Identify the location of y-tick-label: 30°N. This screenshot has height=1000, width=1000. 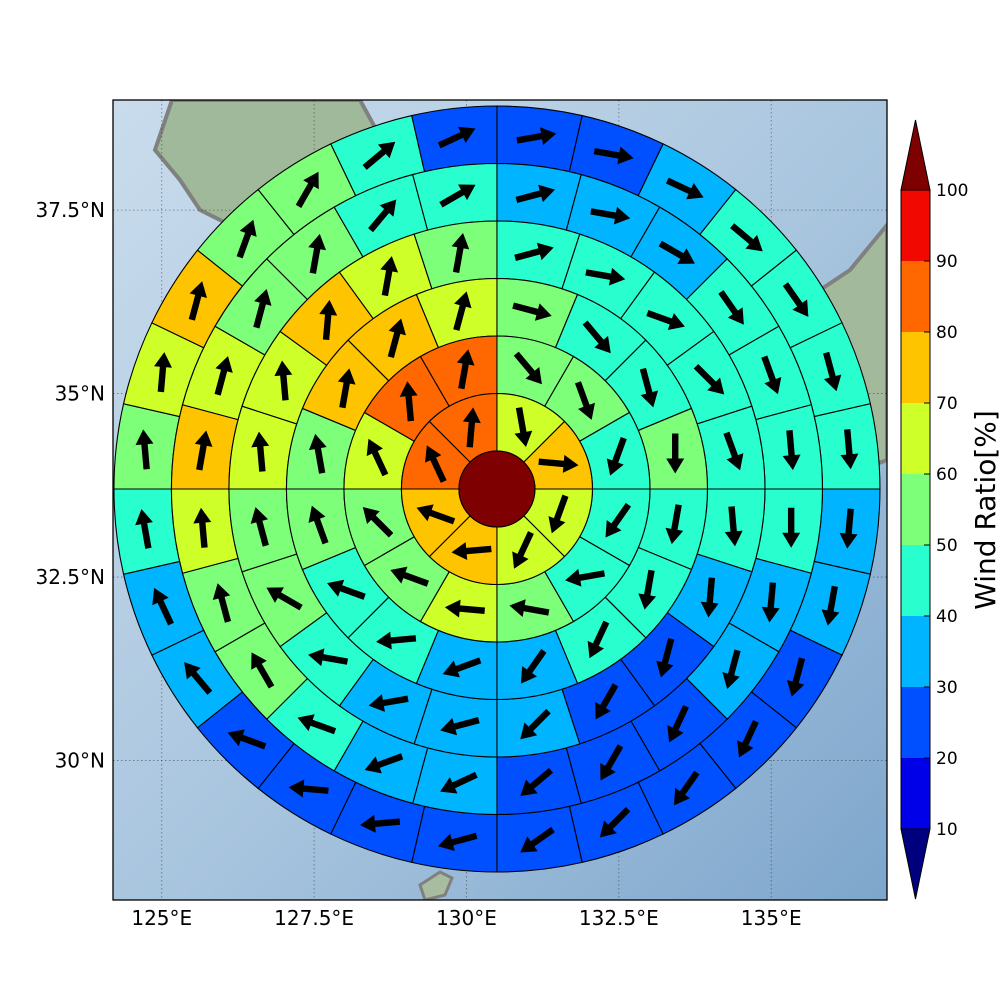
(80, 761).